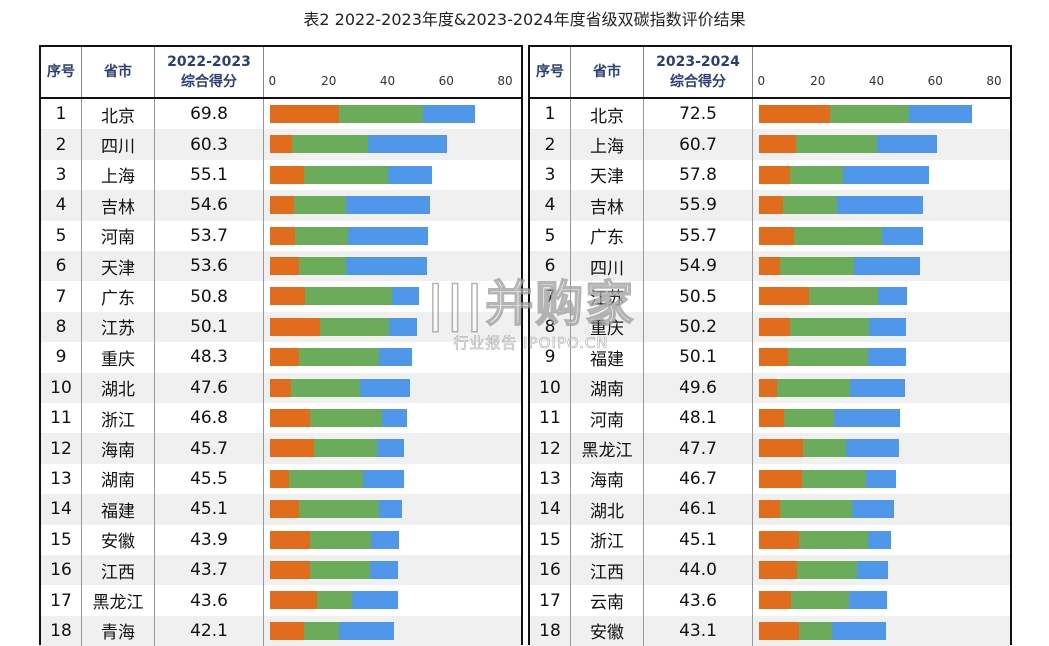 The height and width of the screenshot is (646, 1049). What do you see at coordinates (118, 600) in the screenshot?
I see `province-cell: 黑龙江` at bounding box center [118, 600].